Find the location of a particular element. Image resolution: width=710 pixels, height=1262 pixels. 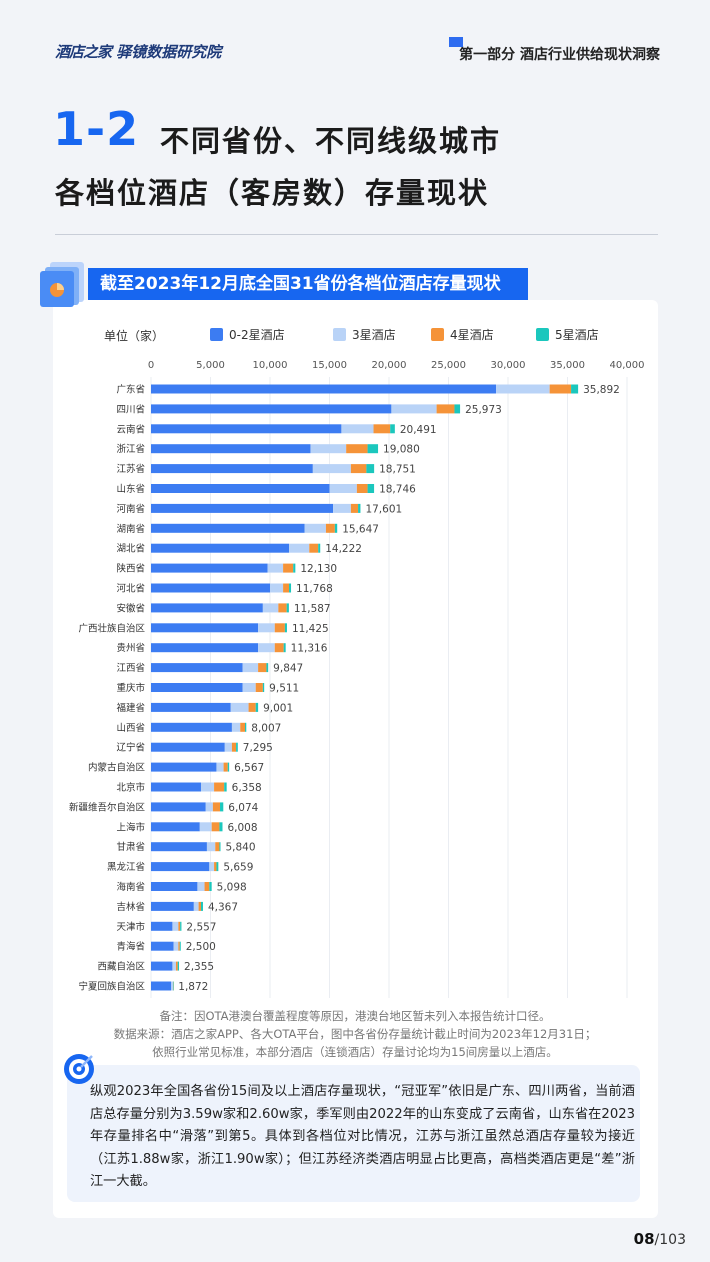

legend-item-3-star: 3星酒店 is located at coordinates (364, 334).